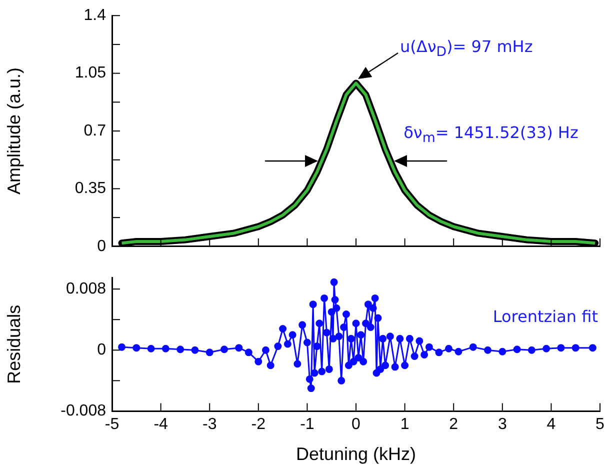  I want to click on x-tick-label: 0, so click(356, 425).